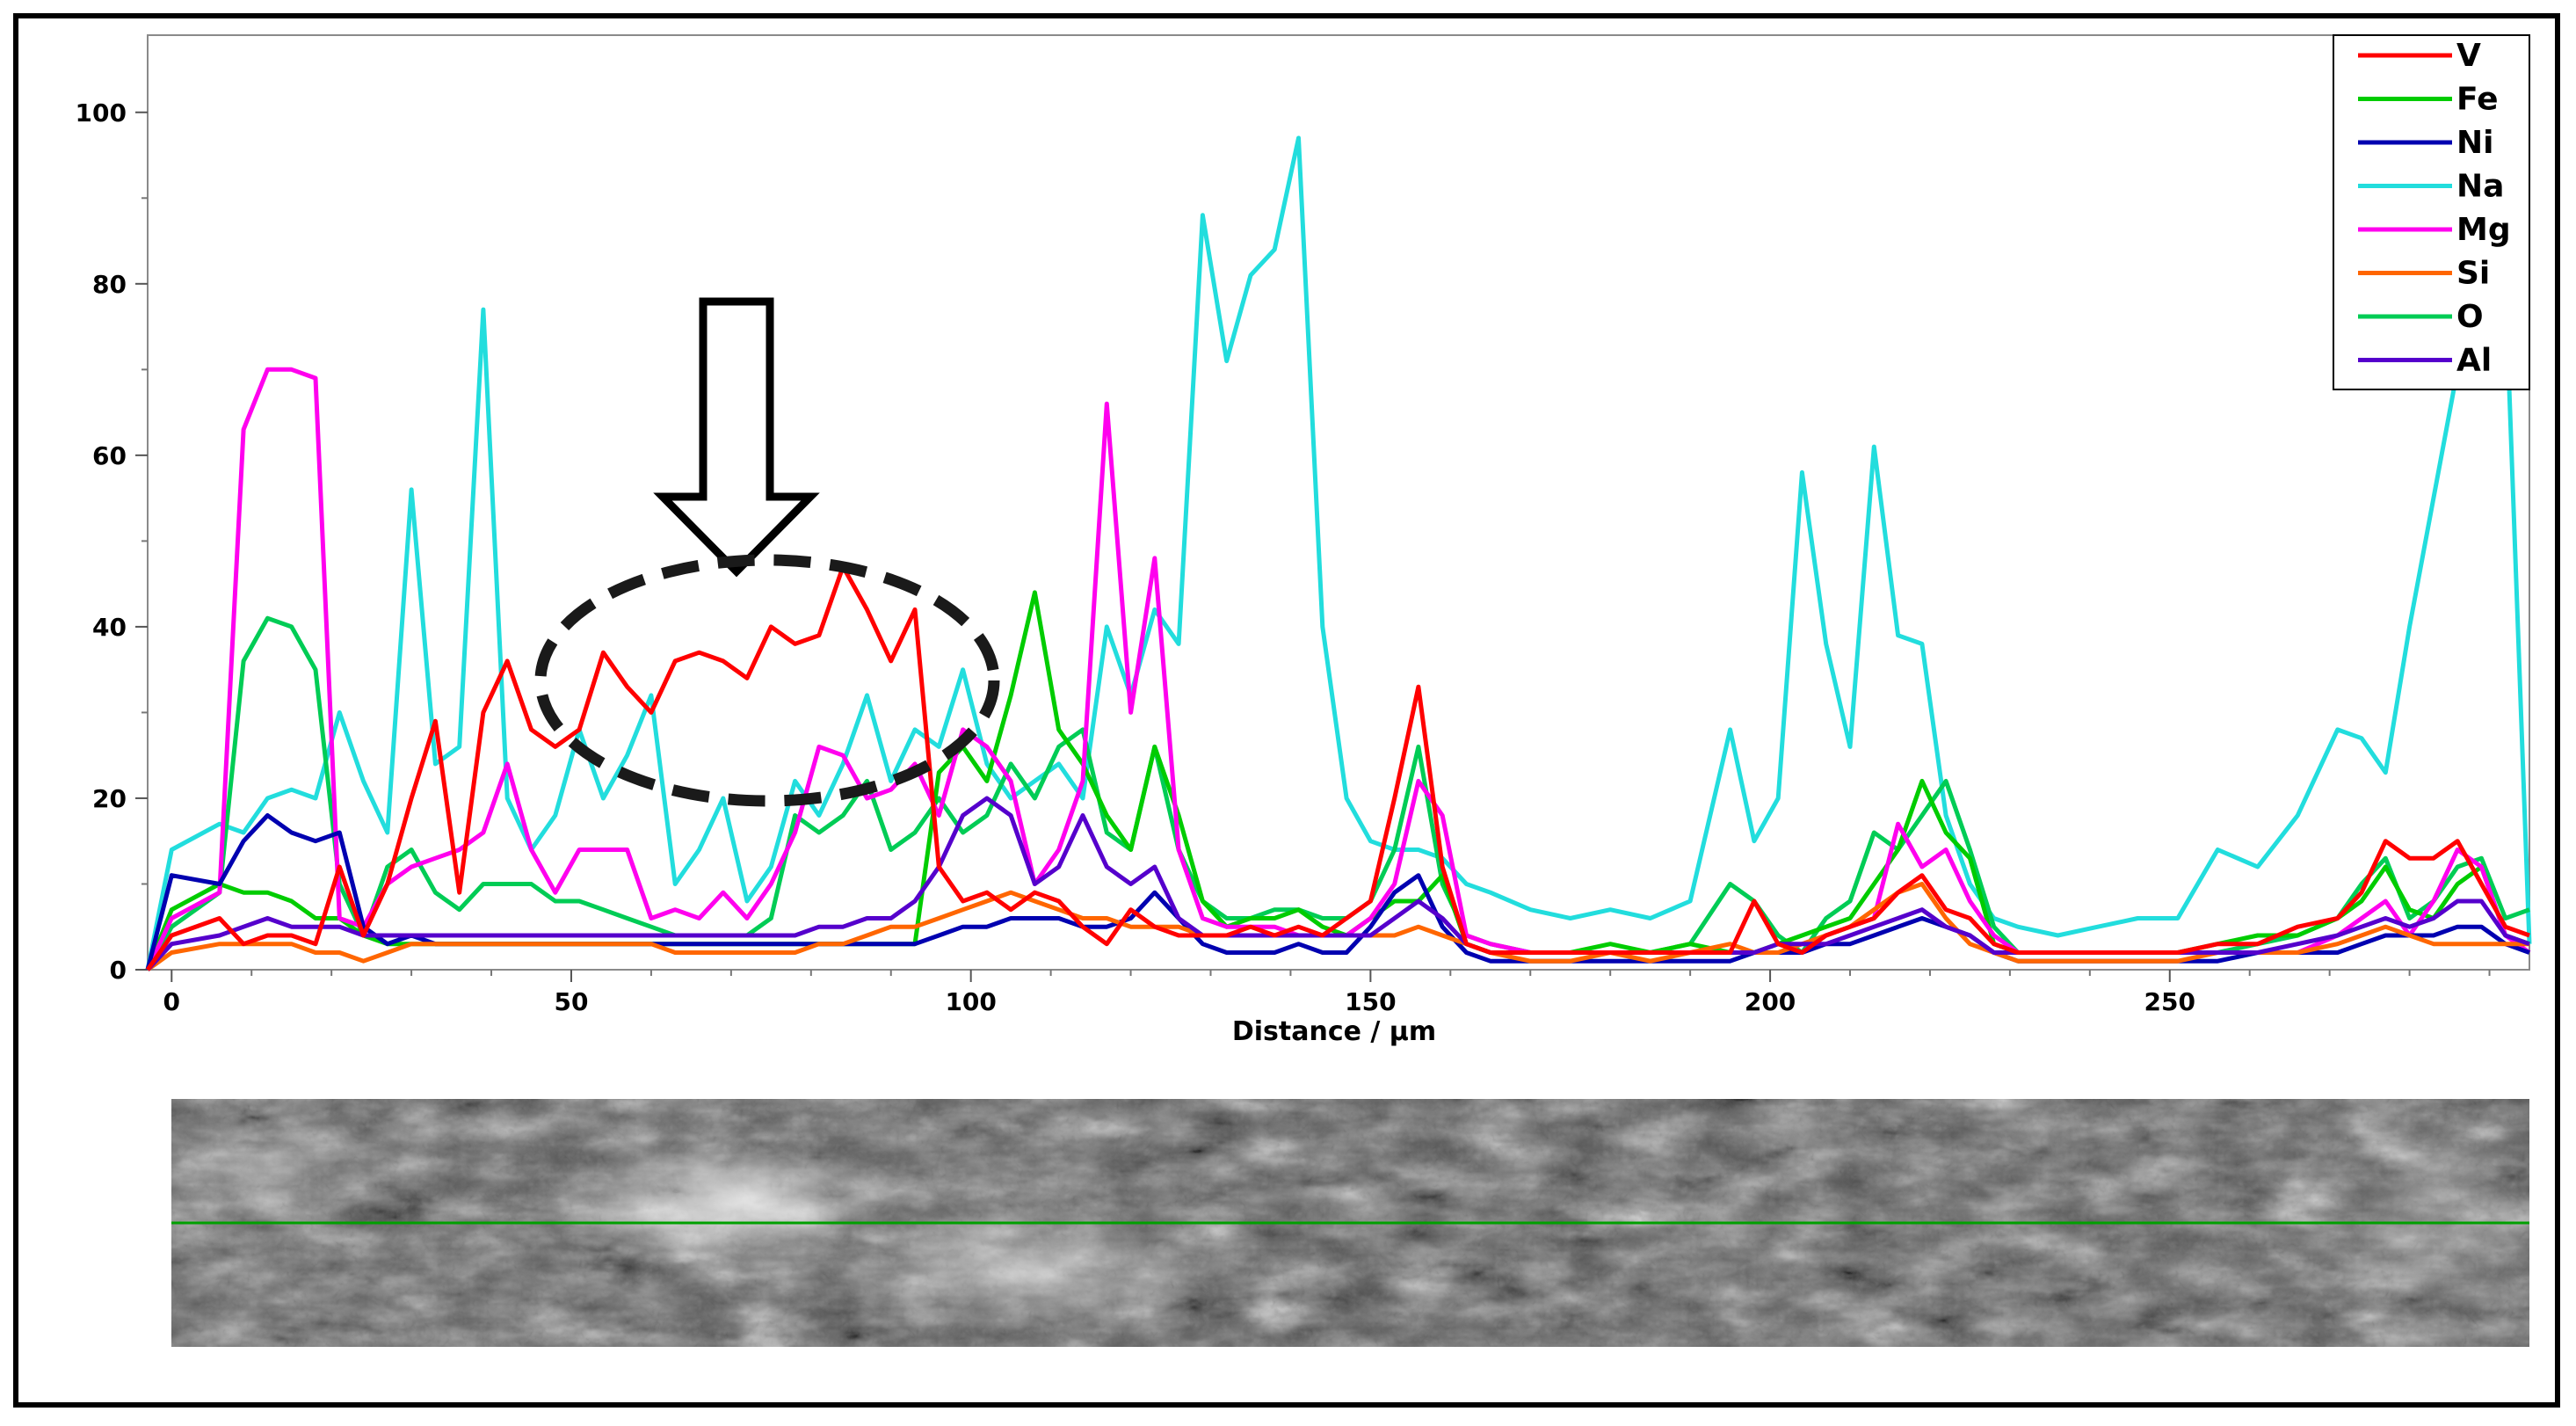  Describe the element at coordinates (109, 284) in the screenshot. I see `y-tick-label: 80` at that location.